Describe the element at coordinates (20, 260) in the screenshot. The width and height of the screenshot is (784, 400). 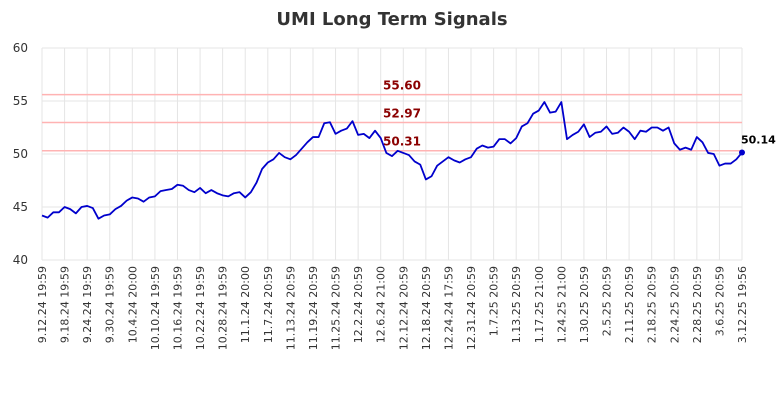
I see `y-tick-label: 40` at that location.